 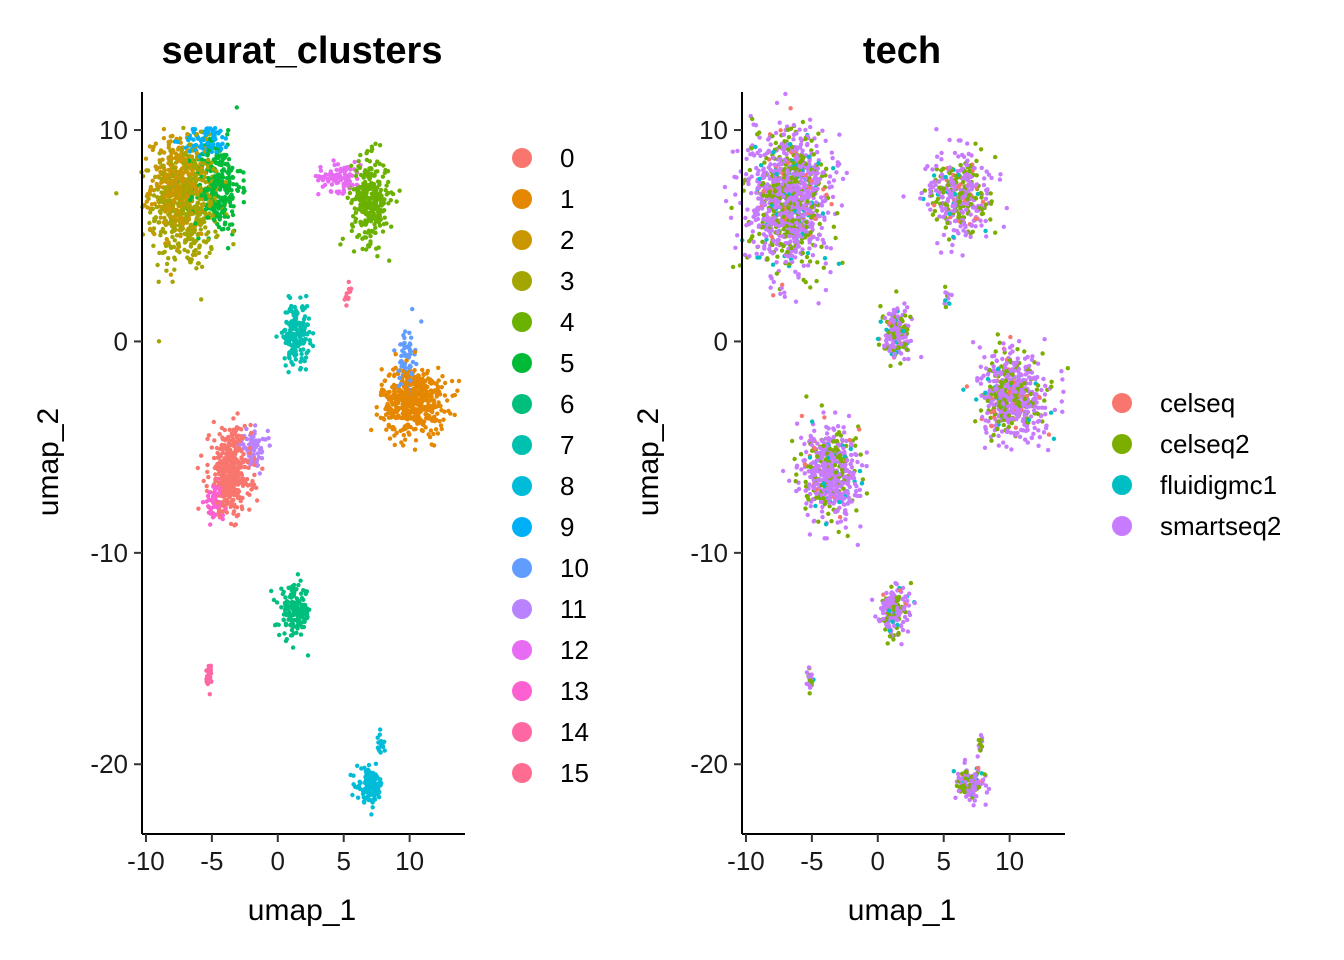 I want to click on legend-key, so click(x=522, y=240).